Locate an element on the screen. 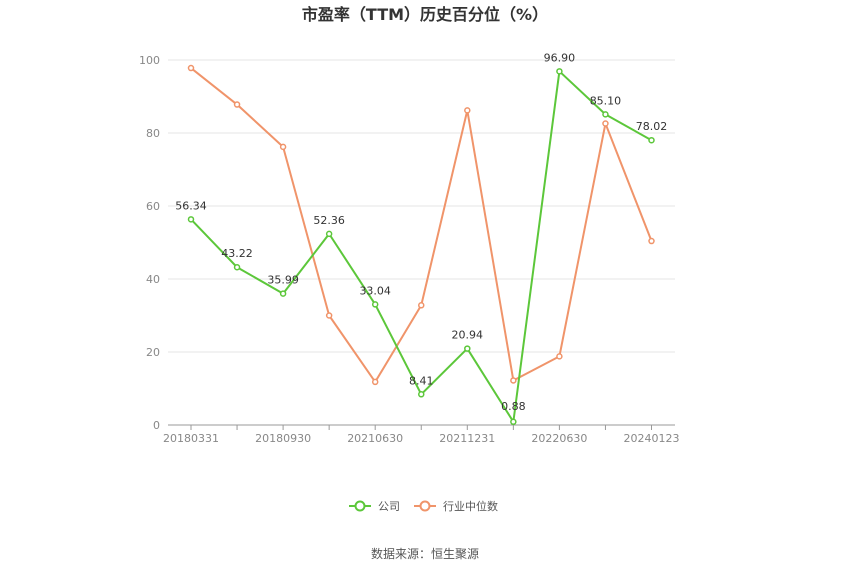 This screenshot has width=850, height=575. legend-item: 行业中位数 is located at coordinates (456, 506).